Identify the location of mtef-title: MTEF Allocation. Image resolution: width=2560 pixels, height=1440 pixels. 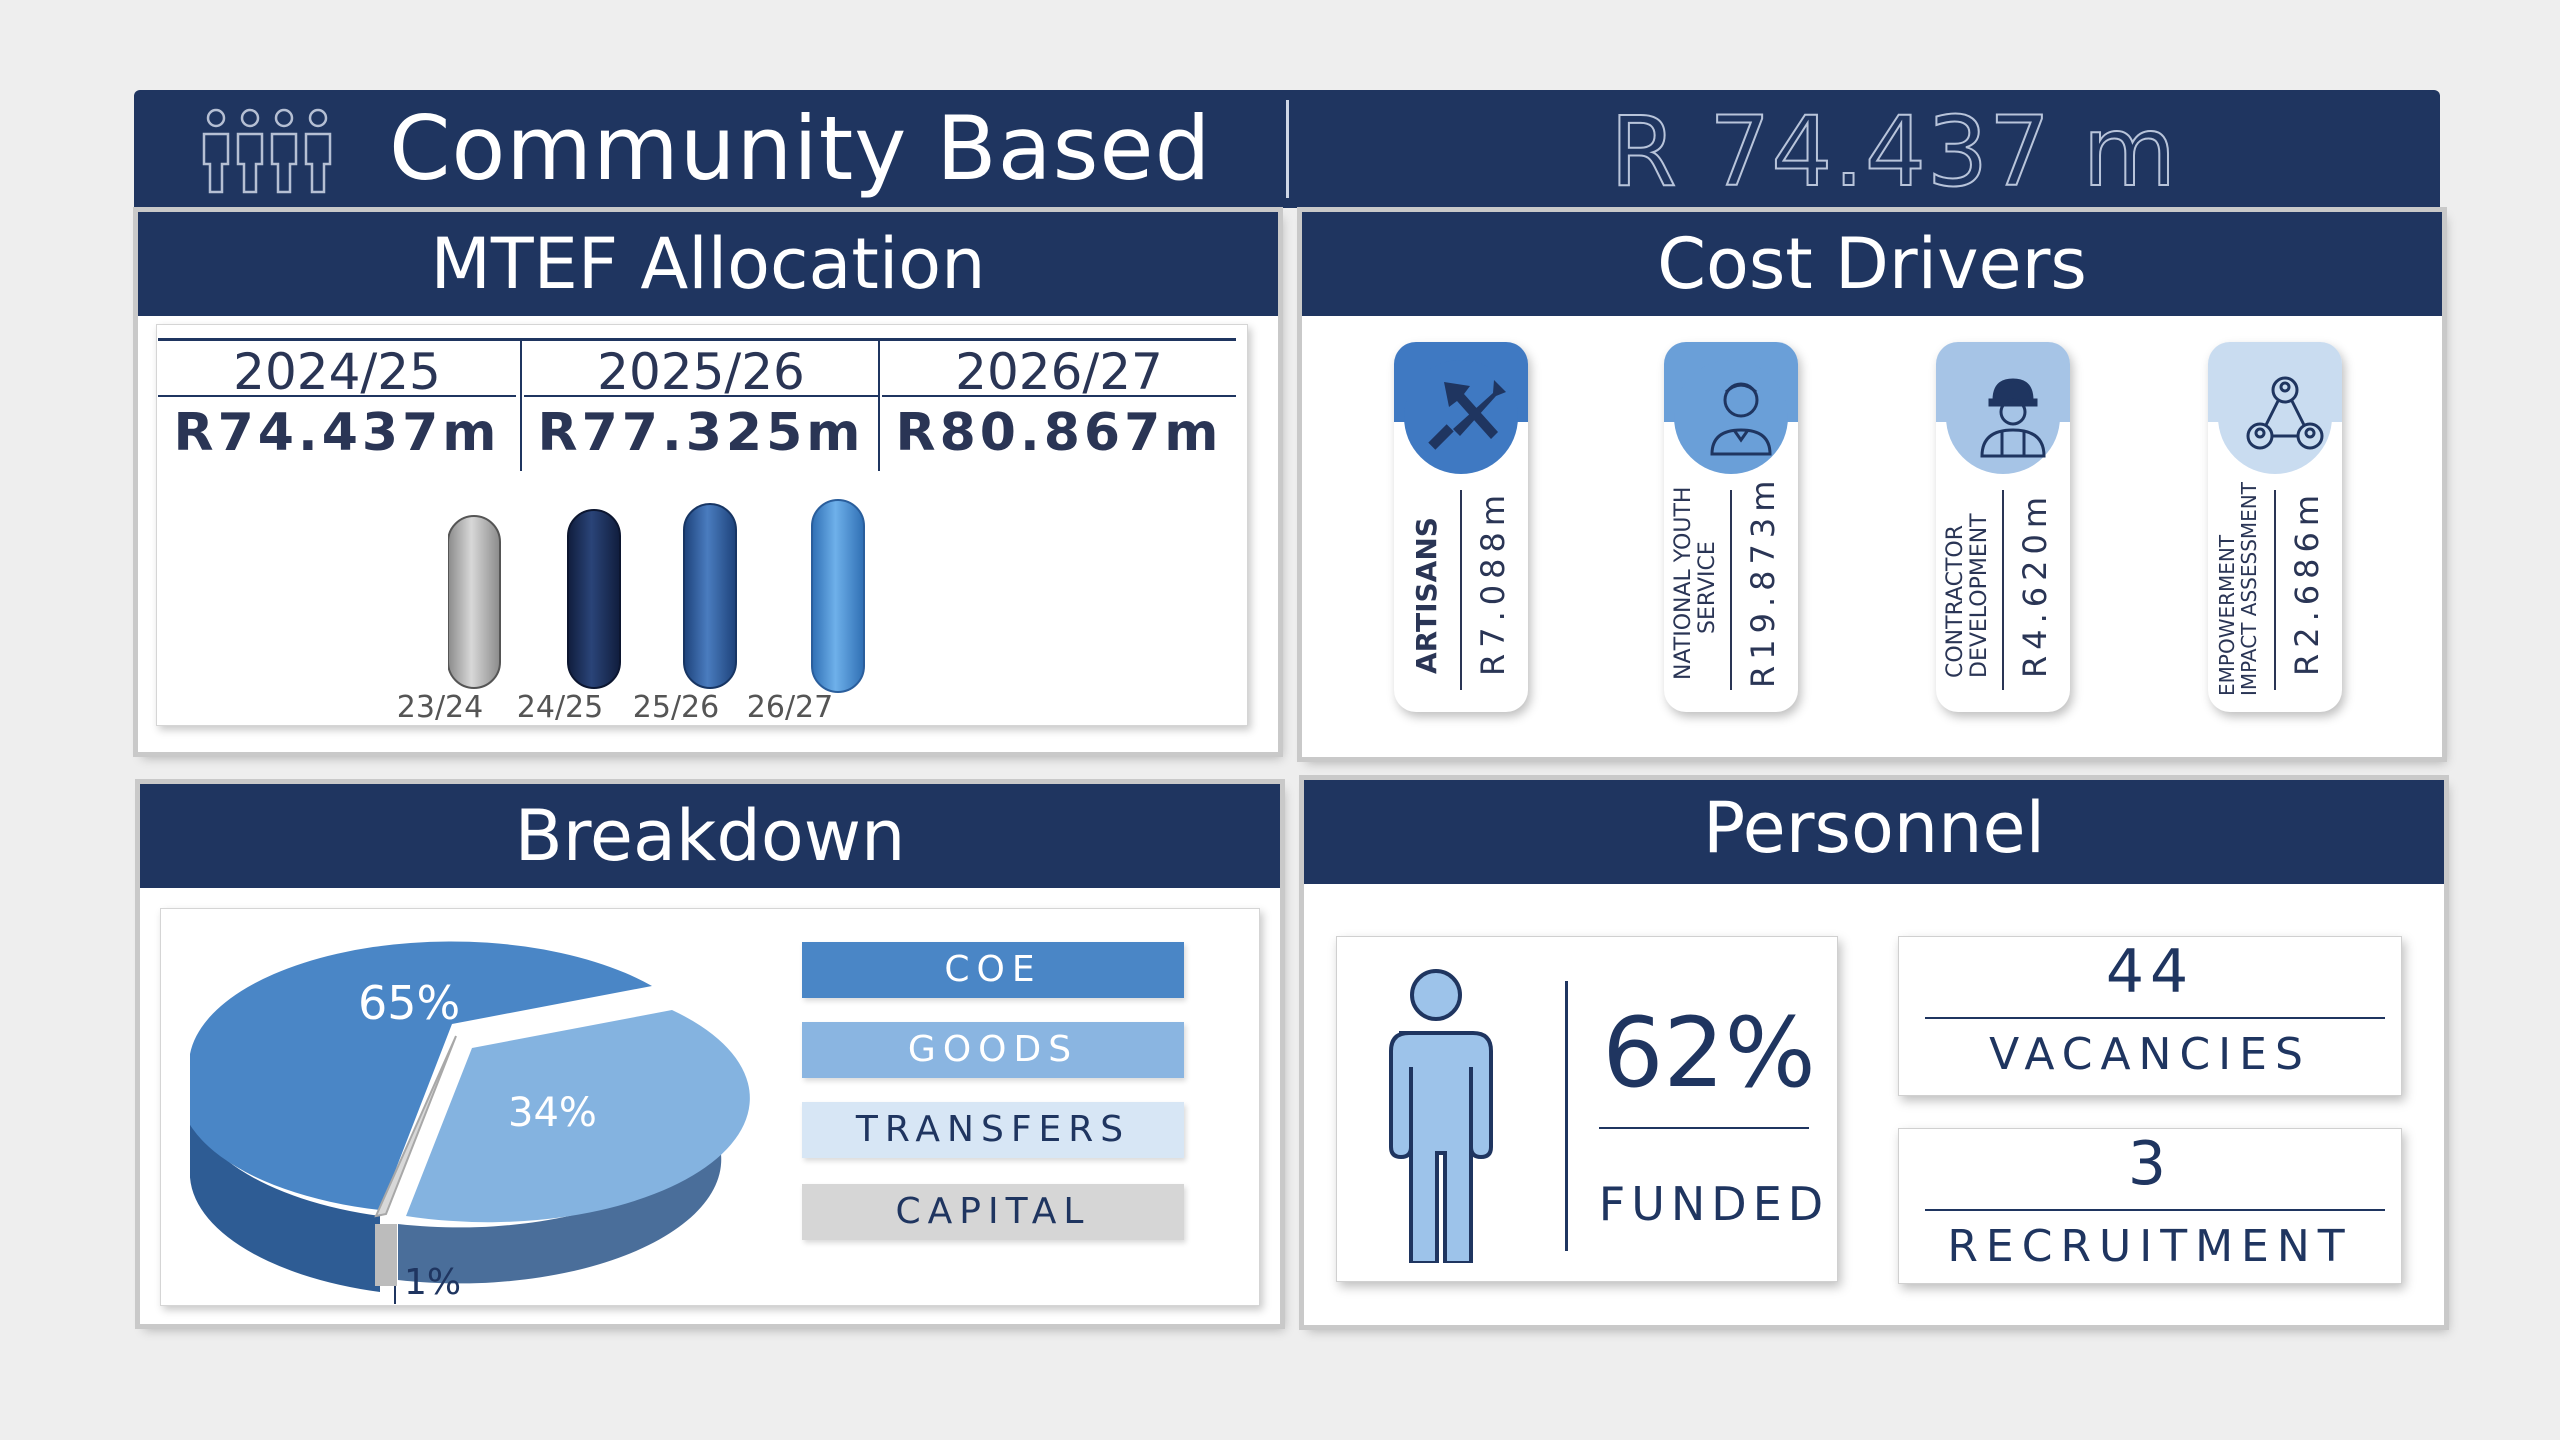
(708, 264).